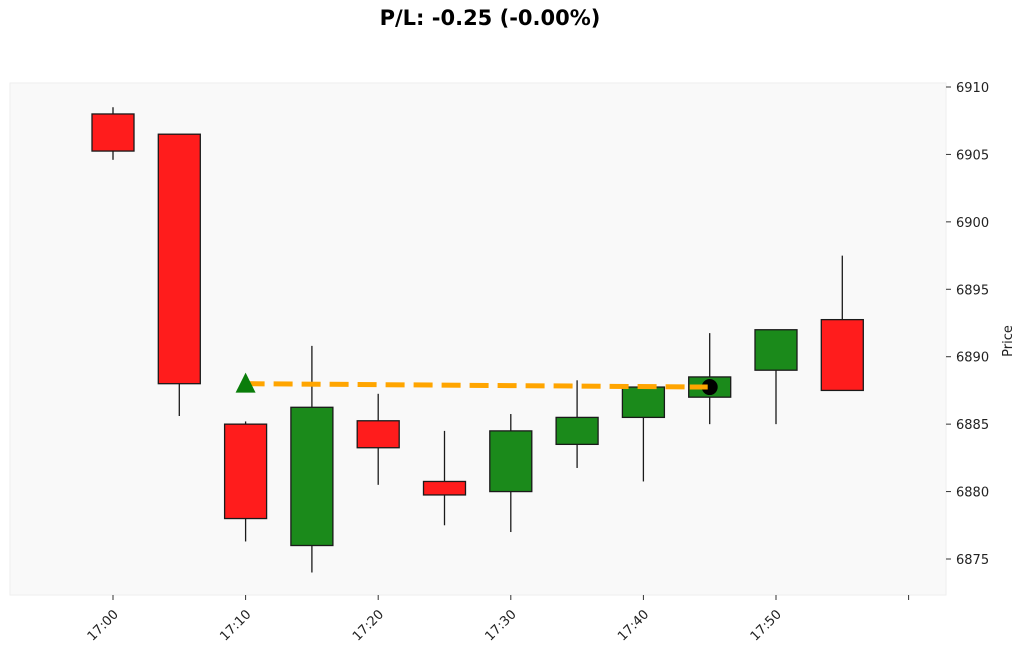 This screenshot has width=1024, height=656. What do you see at coordinates (245, 382) in the screenshot?
I see `entry-triangle-icon` at bounding box center [245, 382].